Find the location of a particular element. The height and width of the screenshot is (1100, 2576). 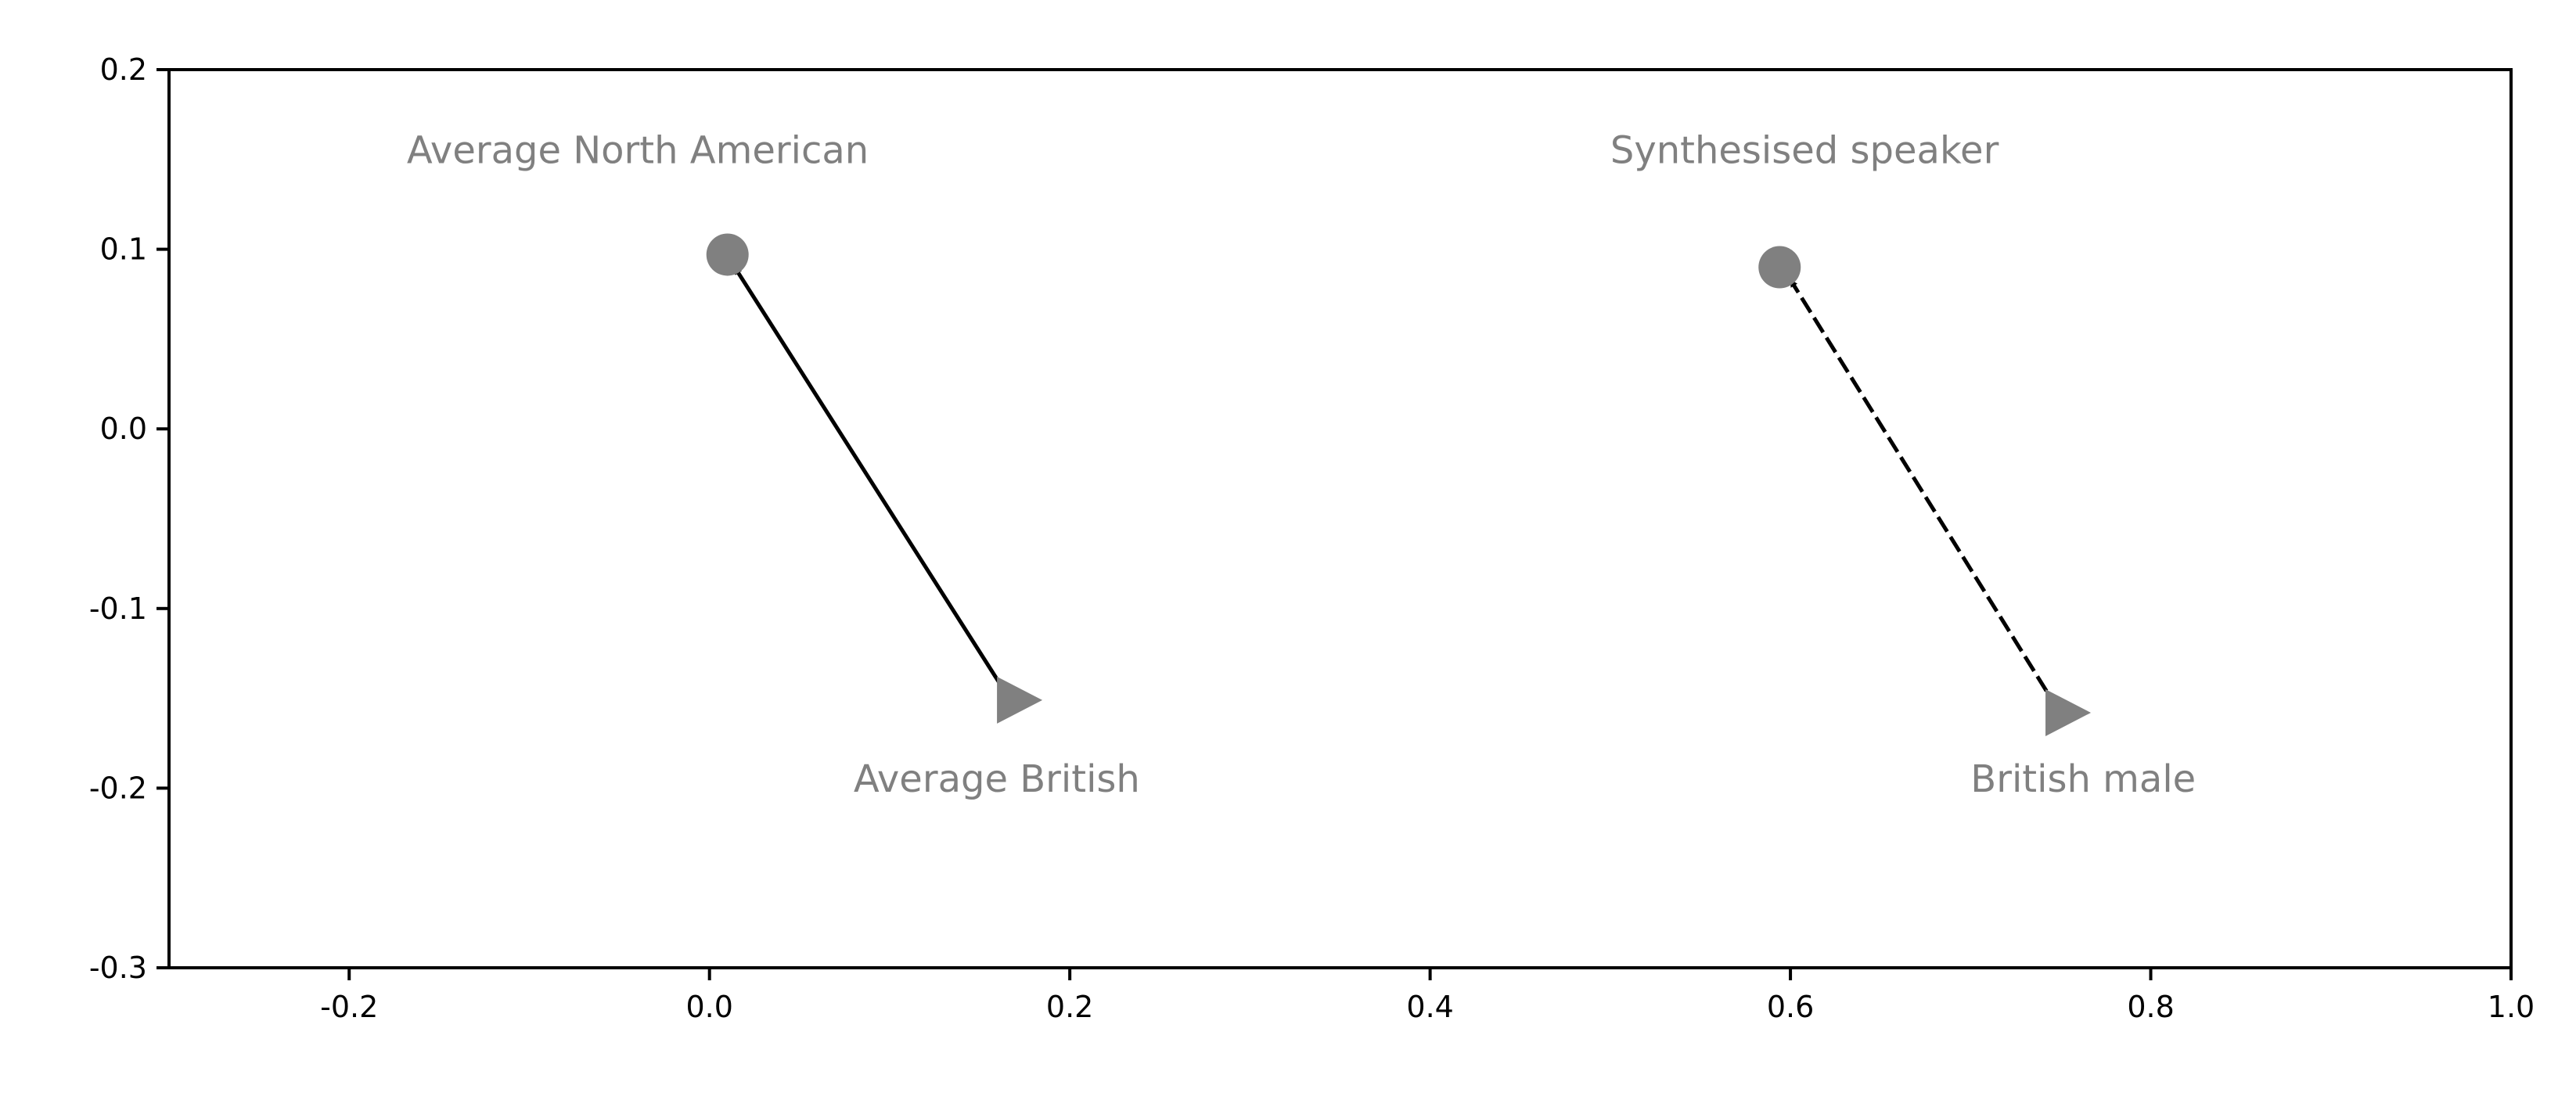

point-label: Average British is located at coordinates (997, 779).